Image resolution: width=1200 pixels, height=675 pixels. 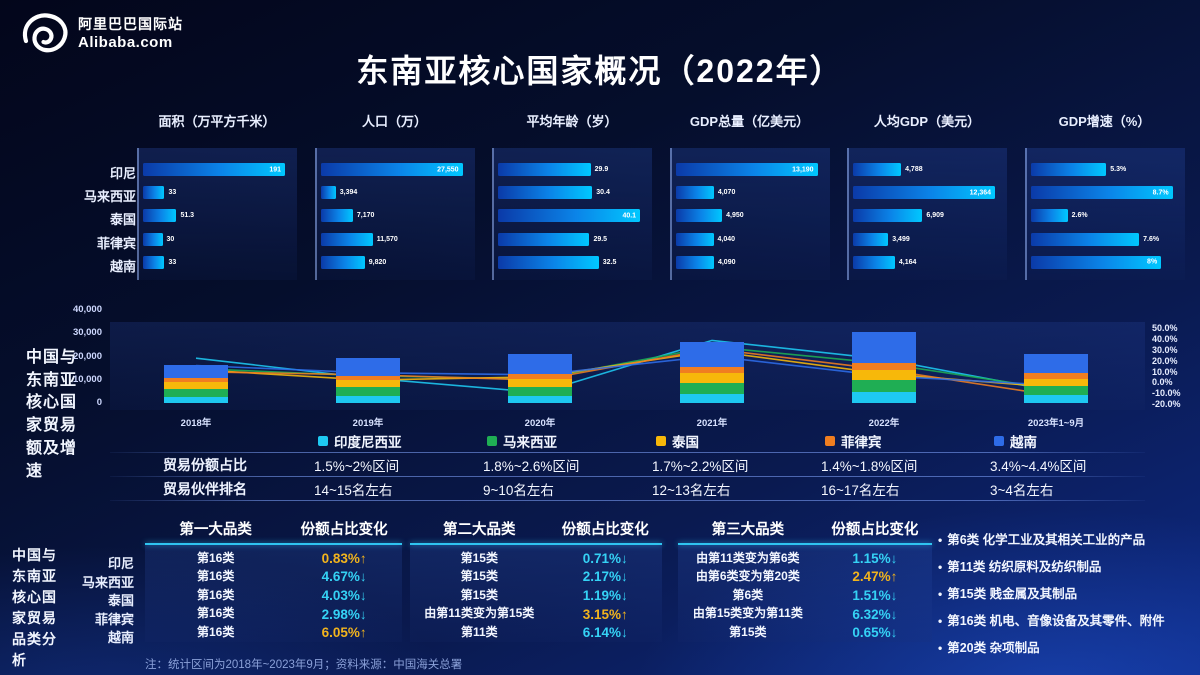 I want to click on category-row-菲律宾: 第16类 2.98%↓, so click(x=273, y=614).